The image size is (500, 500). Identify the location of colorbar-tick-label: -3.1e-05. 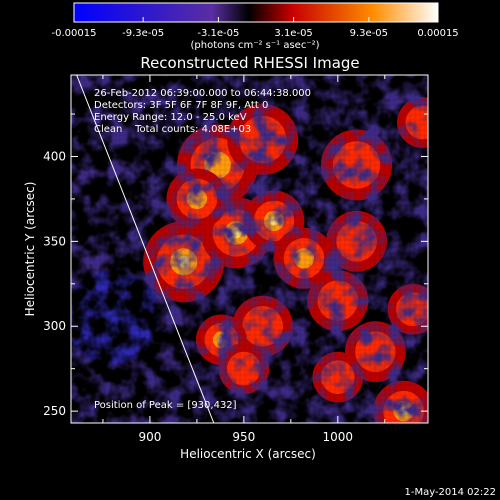
(218, 33).